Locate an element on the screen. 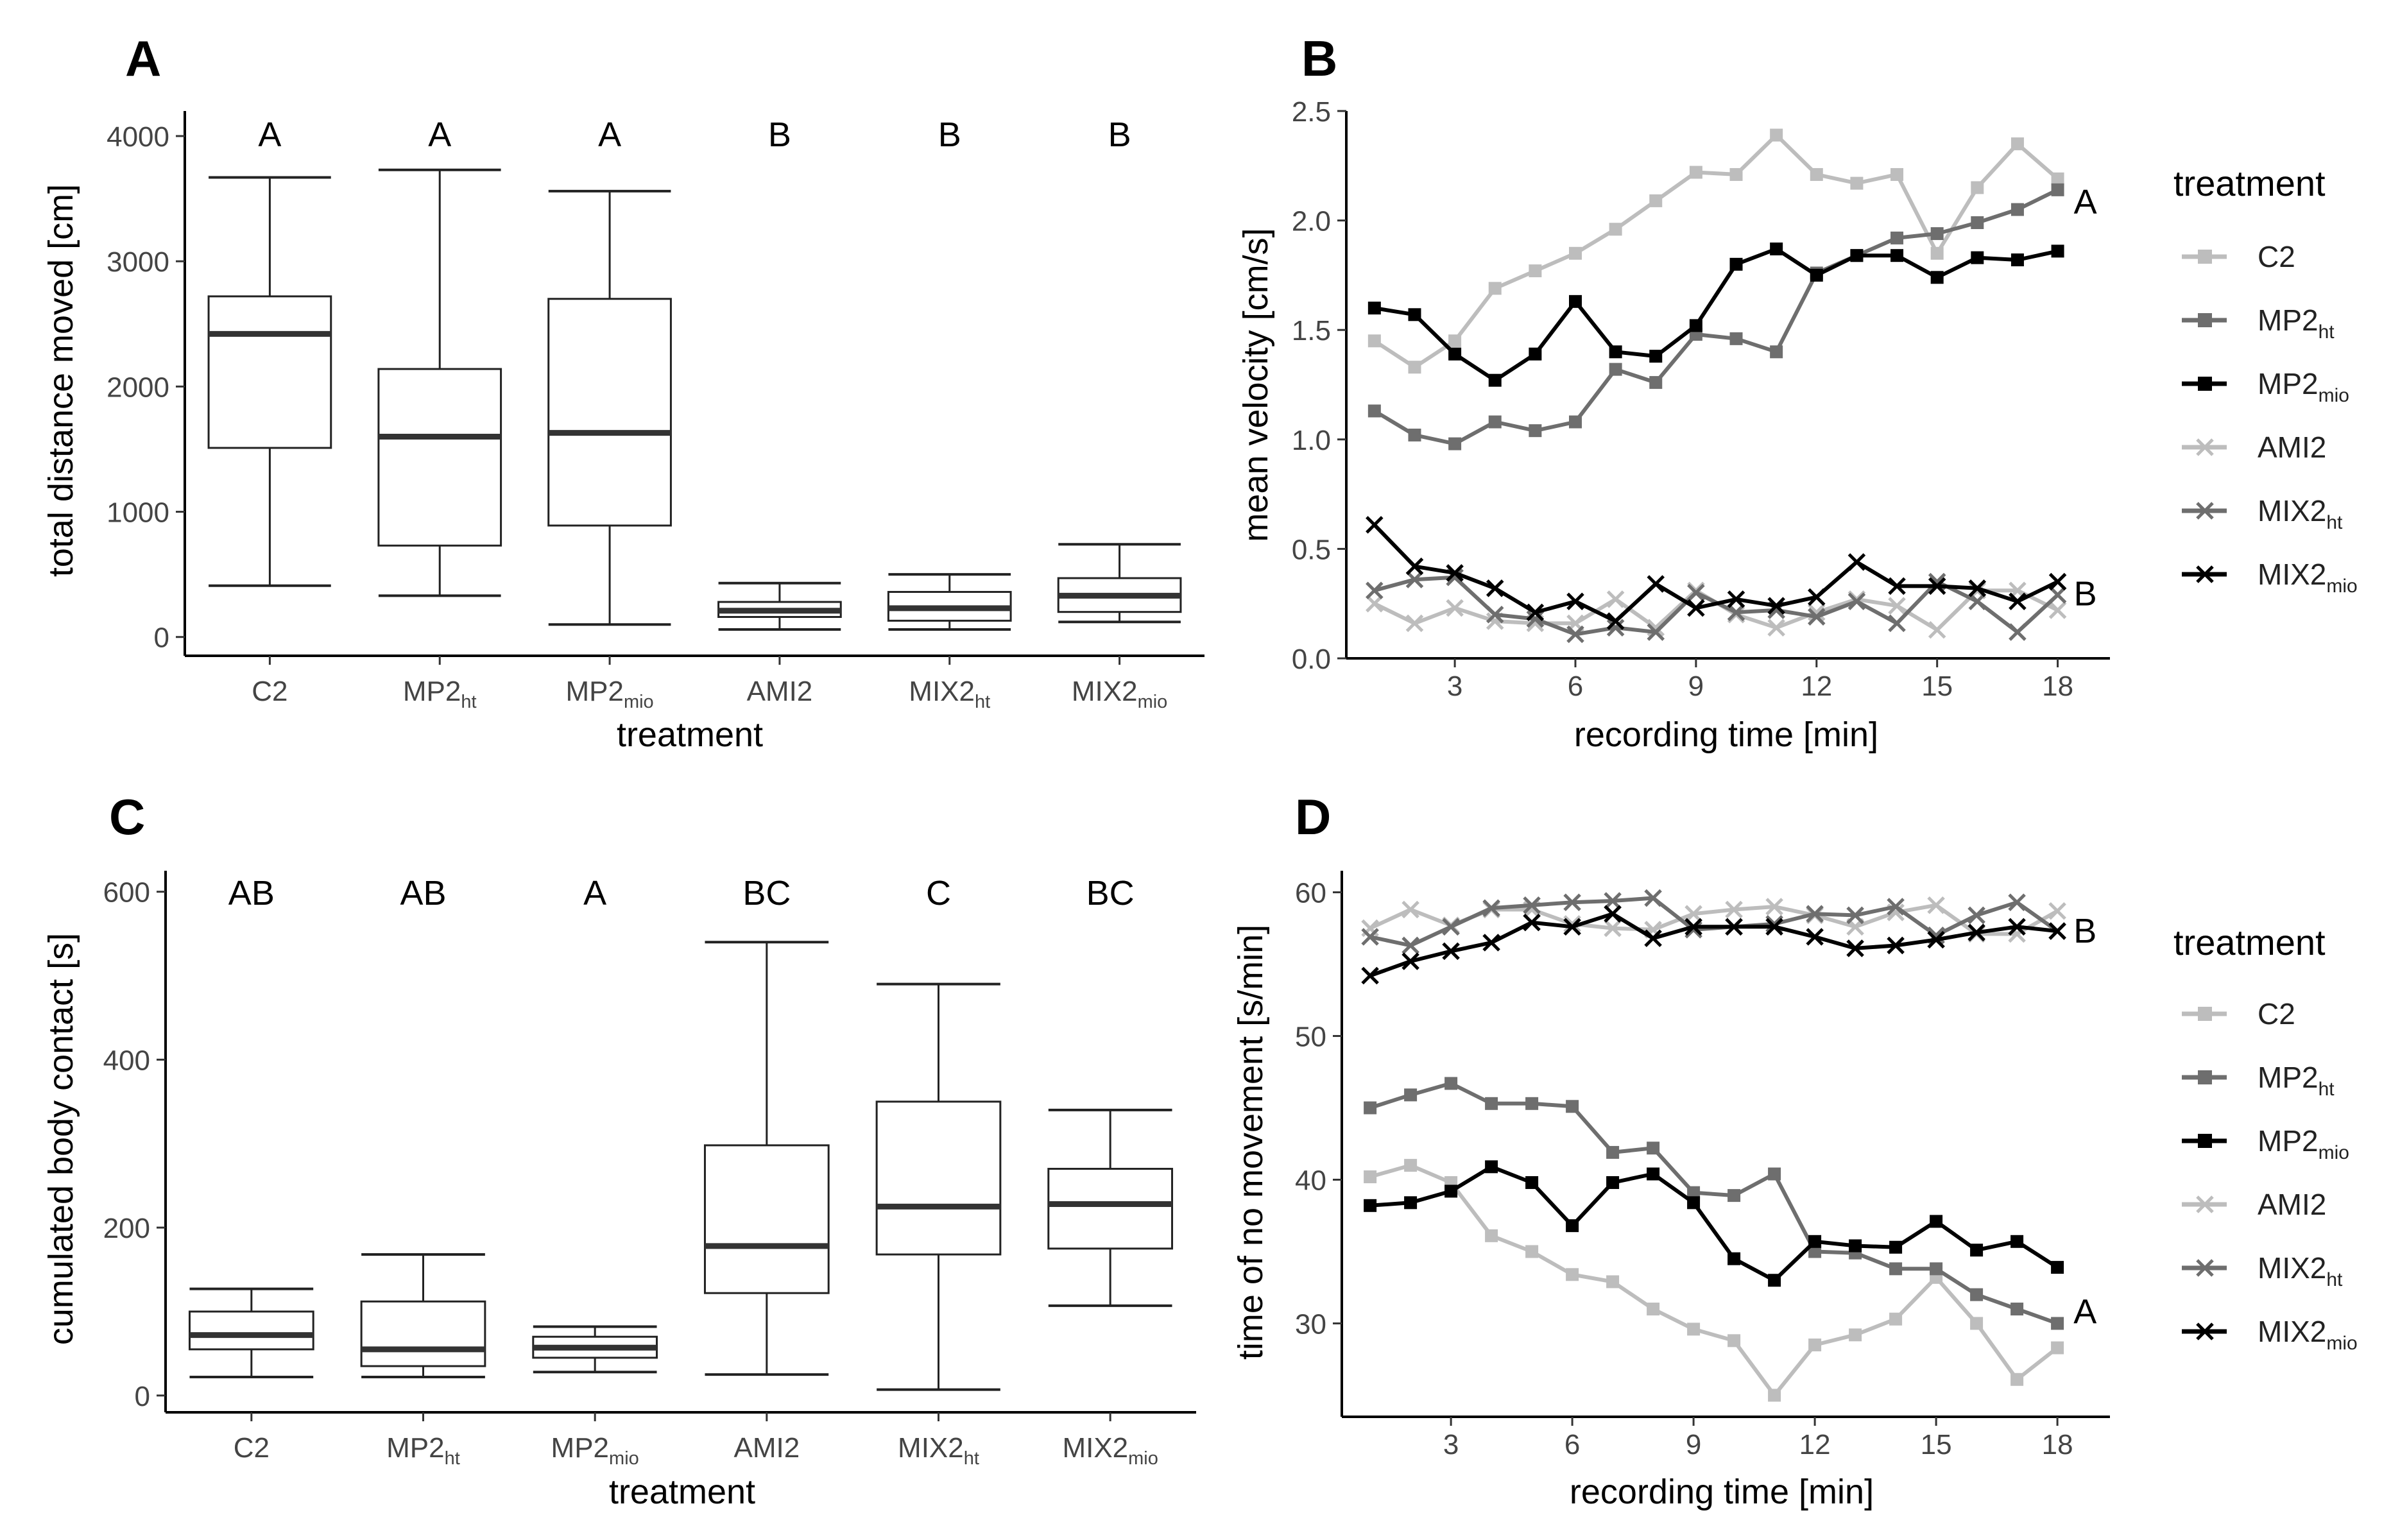 This screenshot has height=1540, width=2400. significance-letter: C is located at coordinates (938, 893).